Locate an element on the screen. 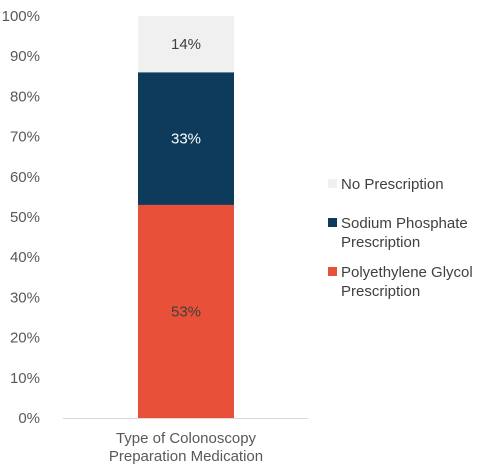  y-axis-ticks: 0% 10% 20% 30% 40% 50% 60% 70% 80% 90% 100% is located at coordinates (21, 217).